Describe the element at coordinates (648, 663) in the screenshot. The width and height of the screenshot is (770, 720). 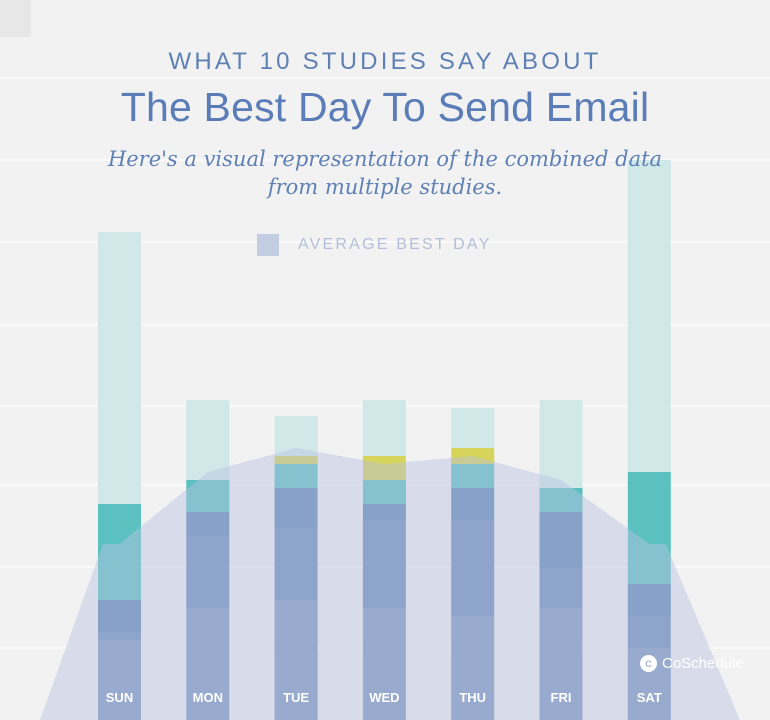
I see `coschedule-logo-icon: C` at that location.